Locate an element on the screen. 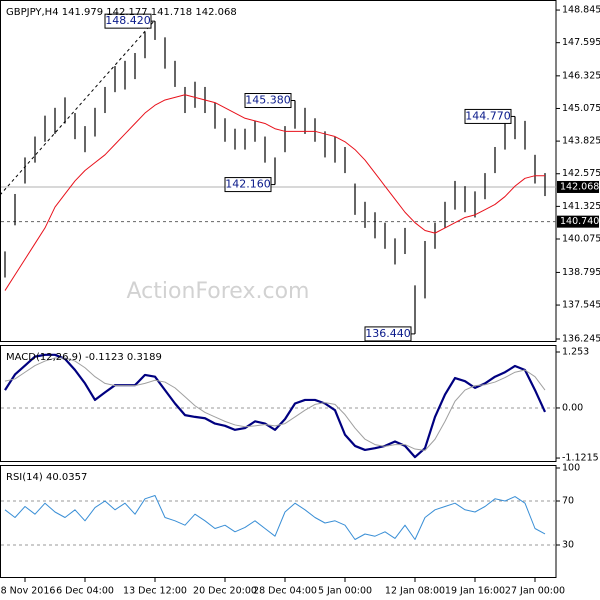  x-tick-label: 28 Dec 04:00 is located at coordinates (285, 591).